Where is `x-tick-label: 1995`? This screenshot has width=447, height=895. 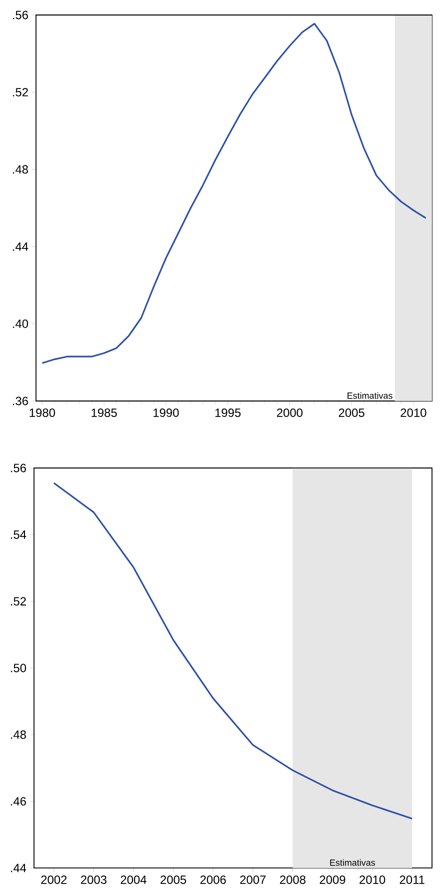
x-tick-label: 1995 is located at coordinates (228, 412).